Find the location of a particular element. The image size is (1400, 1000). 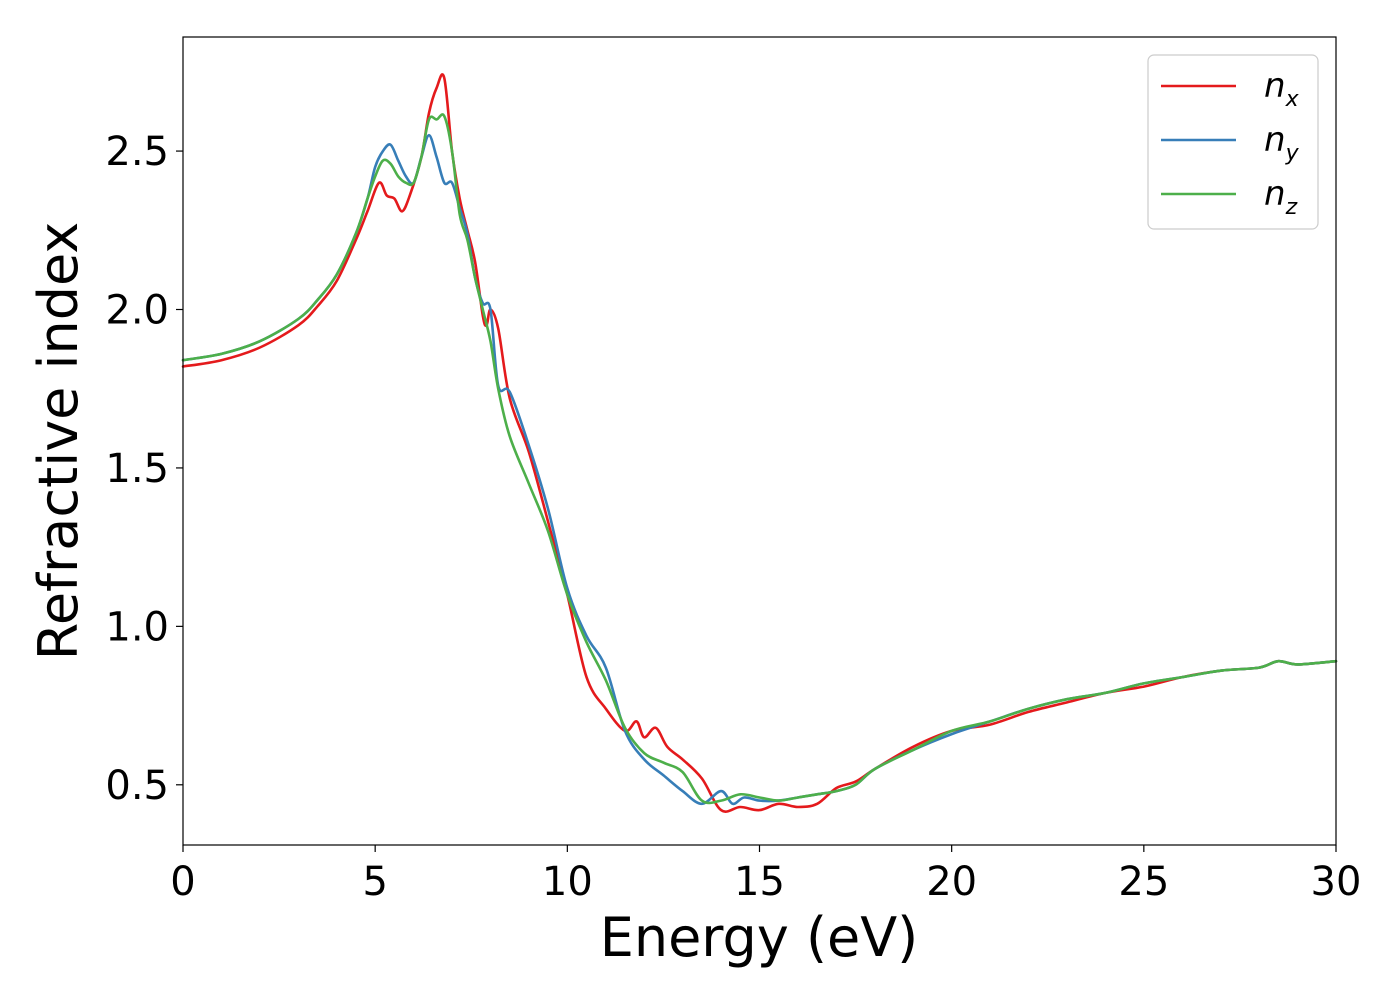

y-tick-label: 1.0 is located at coordinates (137, 627).